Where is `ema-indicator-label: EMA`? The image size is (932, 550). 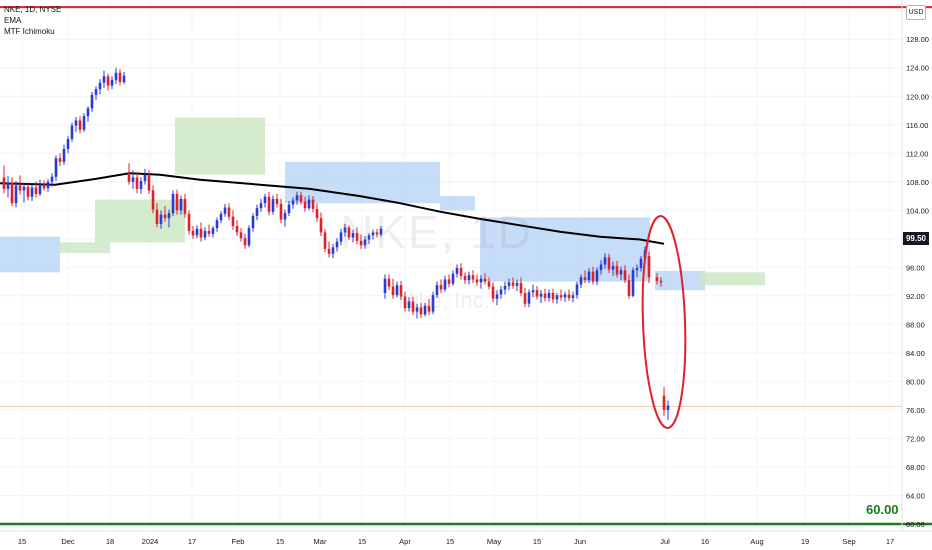 ema-indicator-label: EMA is located at coordinates (13, 20).